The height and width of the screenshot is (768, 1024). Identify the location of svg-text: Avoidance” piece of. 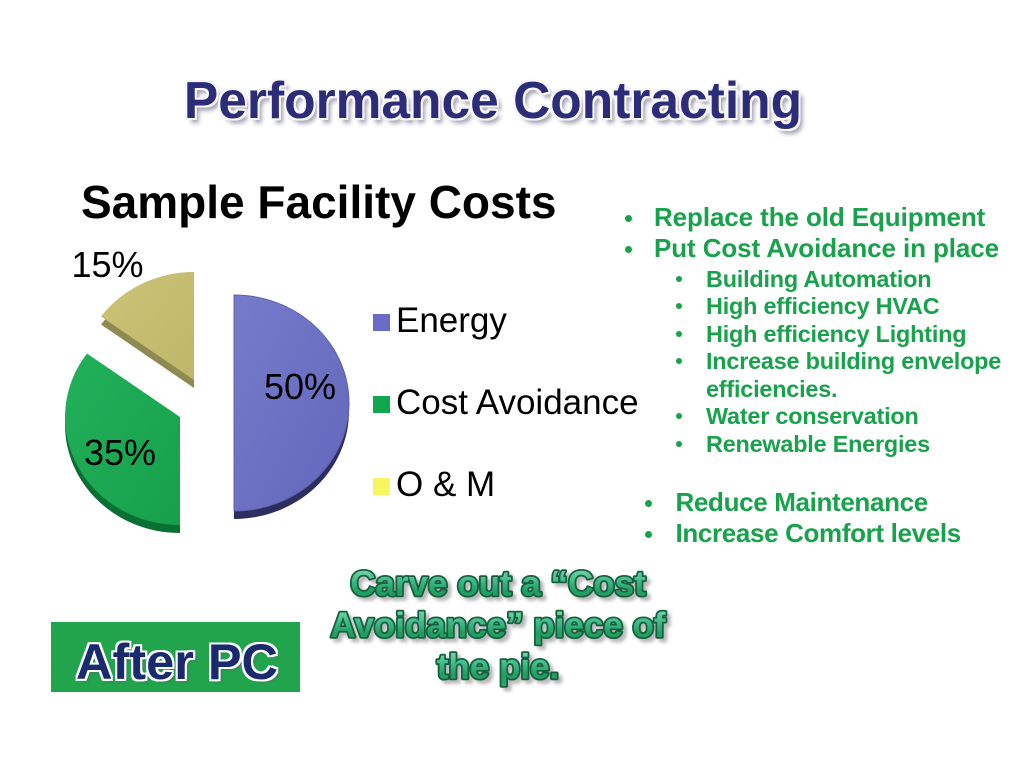
(498, 625).